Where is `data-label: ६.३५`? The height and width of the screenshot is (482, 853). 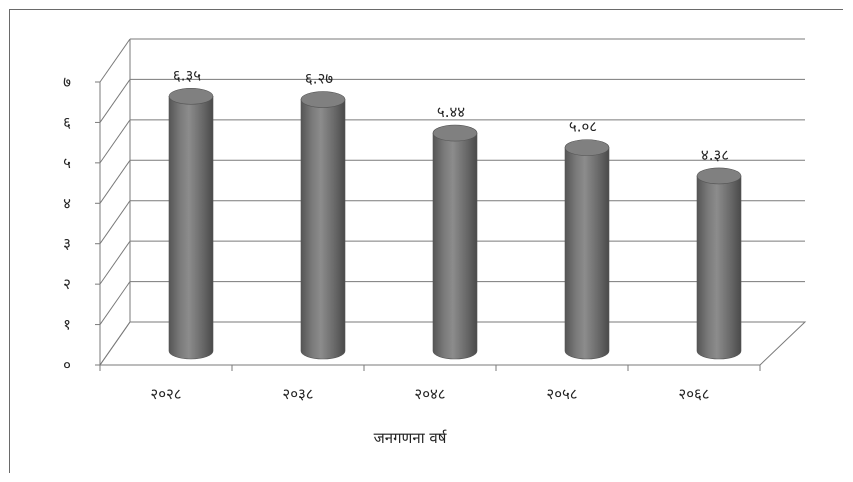
data-label: ६.३५ is located at coordinates (187, 75).